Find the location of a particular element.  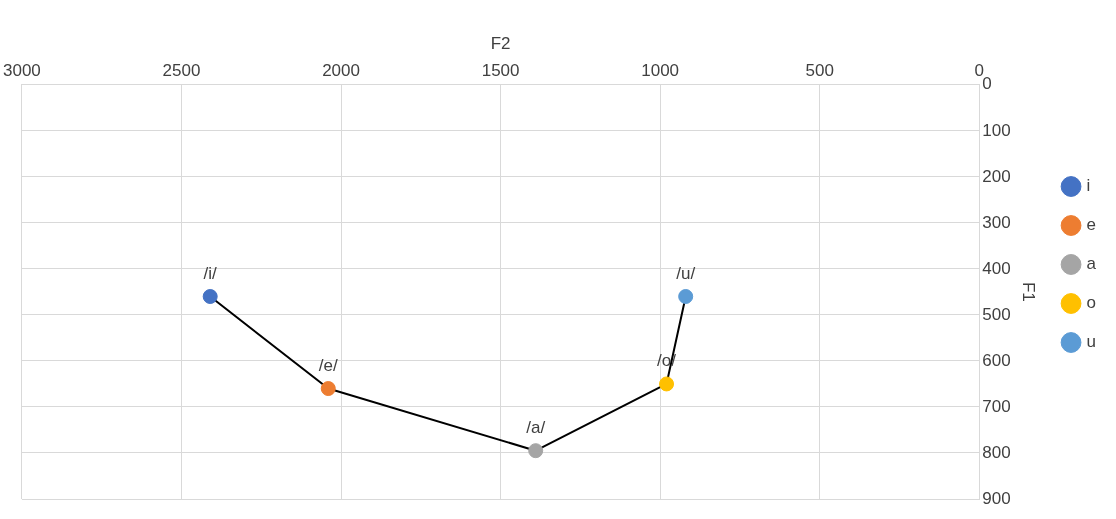

legend-label: o is located at coordinates (1091, 303).